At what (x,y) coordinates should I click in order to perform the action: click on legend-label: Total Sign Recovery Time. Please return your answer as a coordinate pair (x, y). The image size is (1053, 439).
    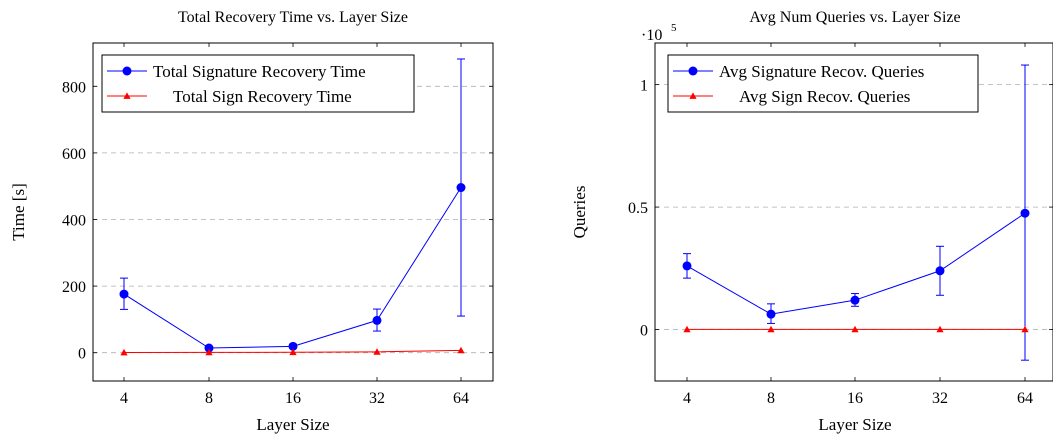
    Looking at the image, I should click on (262, 96).